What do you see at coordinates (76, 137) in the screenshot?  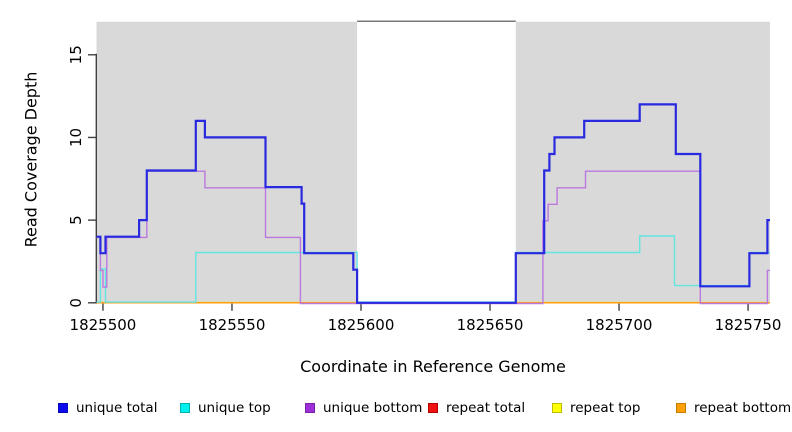 I see `y-tick-label: 10` at bounding box center [76, 137].